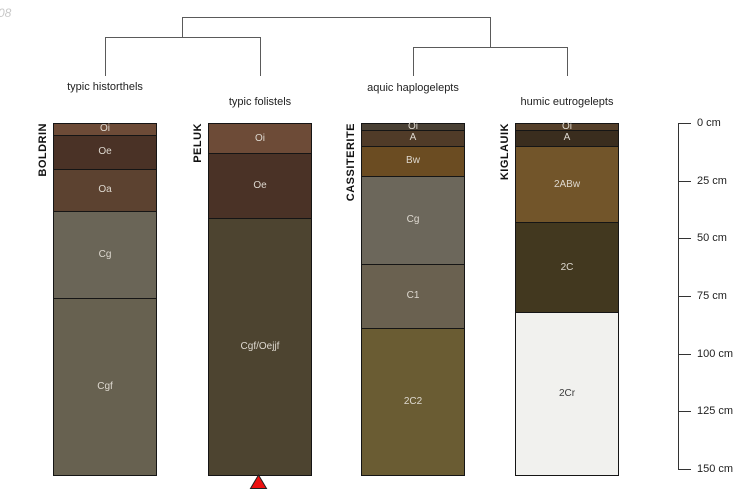 The width and height of the screenshot is (750, 500). I want to click on depth-label-25: 25 cm, so click(712, 181).